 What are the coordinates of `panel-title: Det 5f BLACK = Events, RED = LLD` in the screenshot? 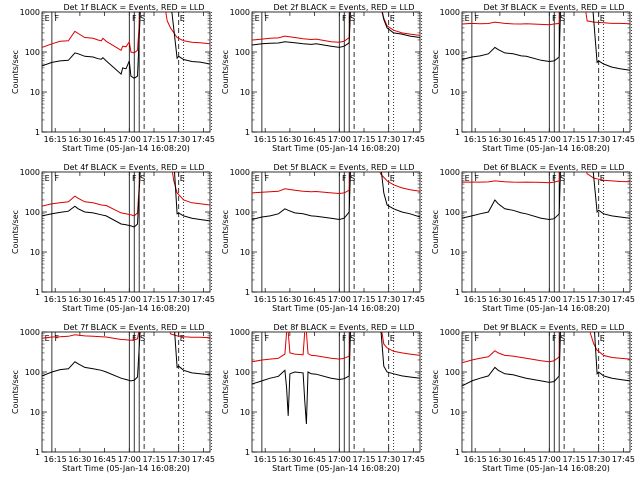 It's located at (343, 167).